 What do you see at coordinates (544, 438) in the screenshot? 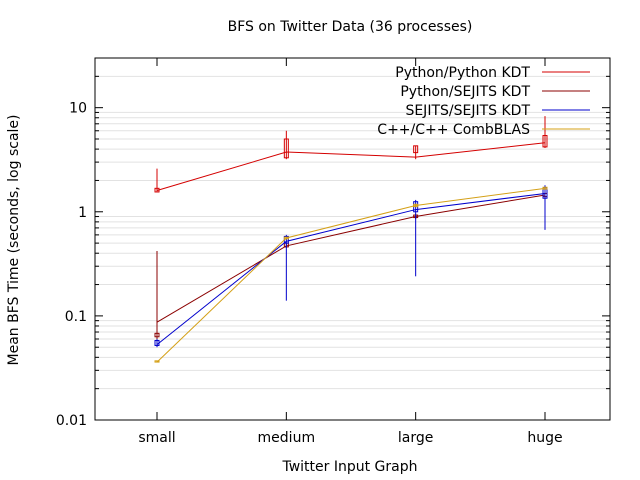
I see `x-tick-label: huge` at bounding box center [544, 438].